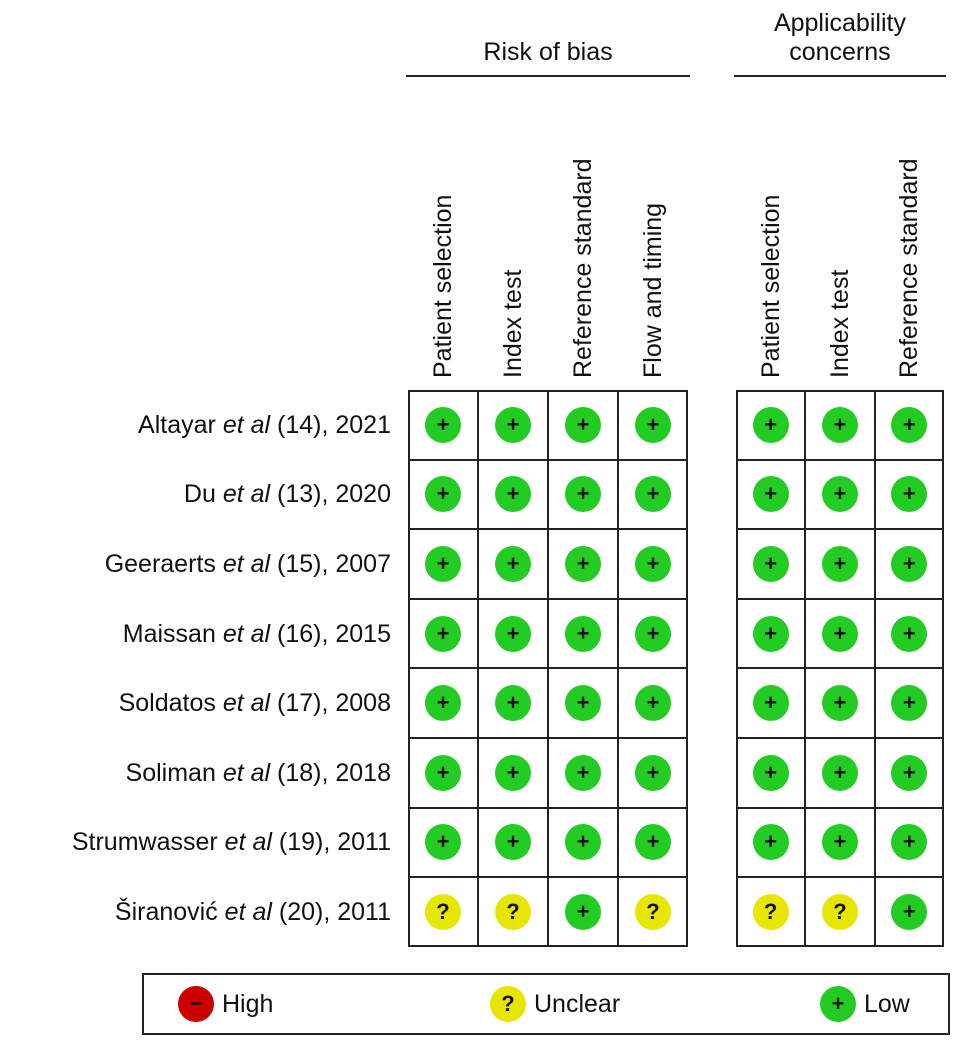  Describe the element at coordinates (172, 633) in the screenshot. I see `study-author: Maissan` at that location.